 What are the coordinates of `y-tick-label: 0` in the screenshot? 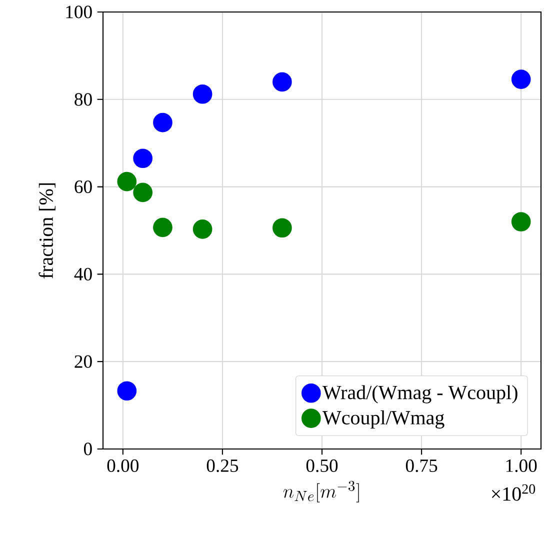 It's located at (88, 449).